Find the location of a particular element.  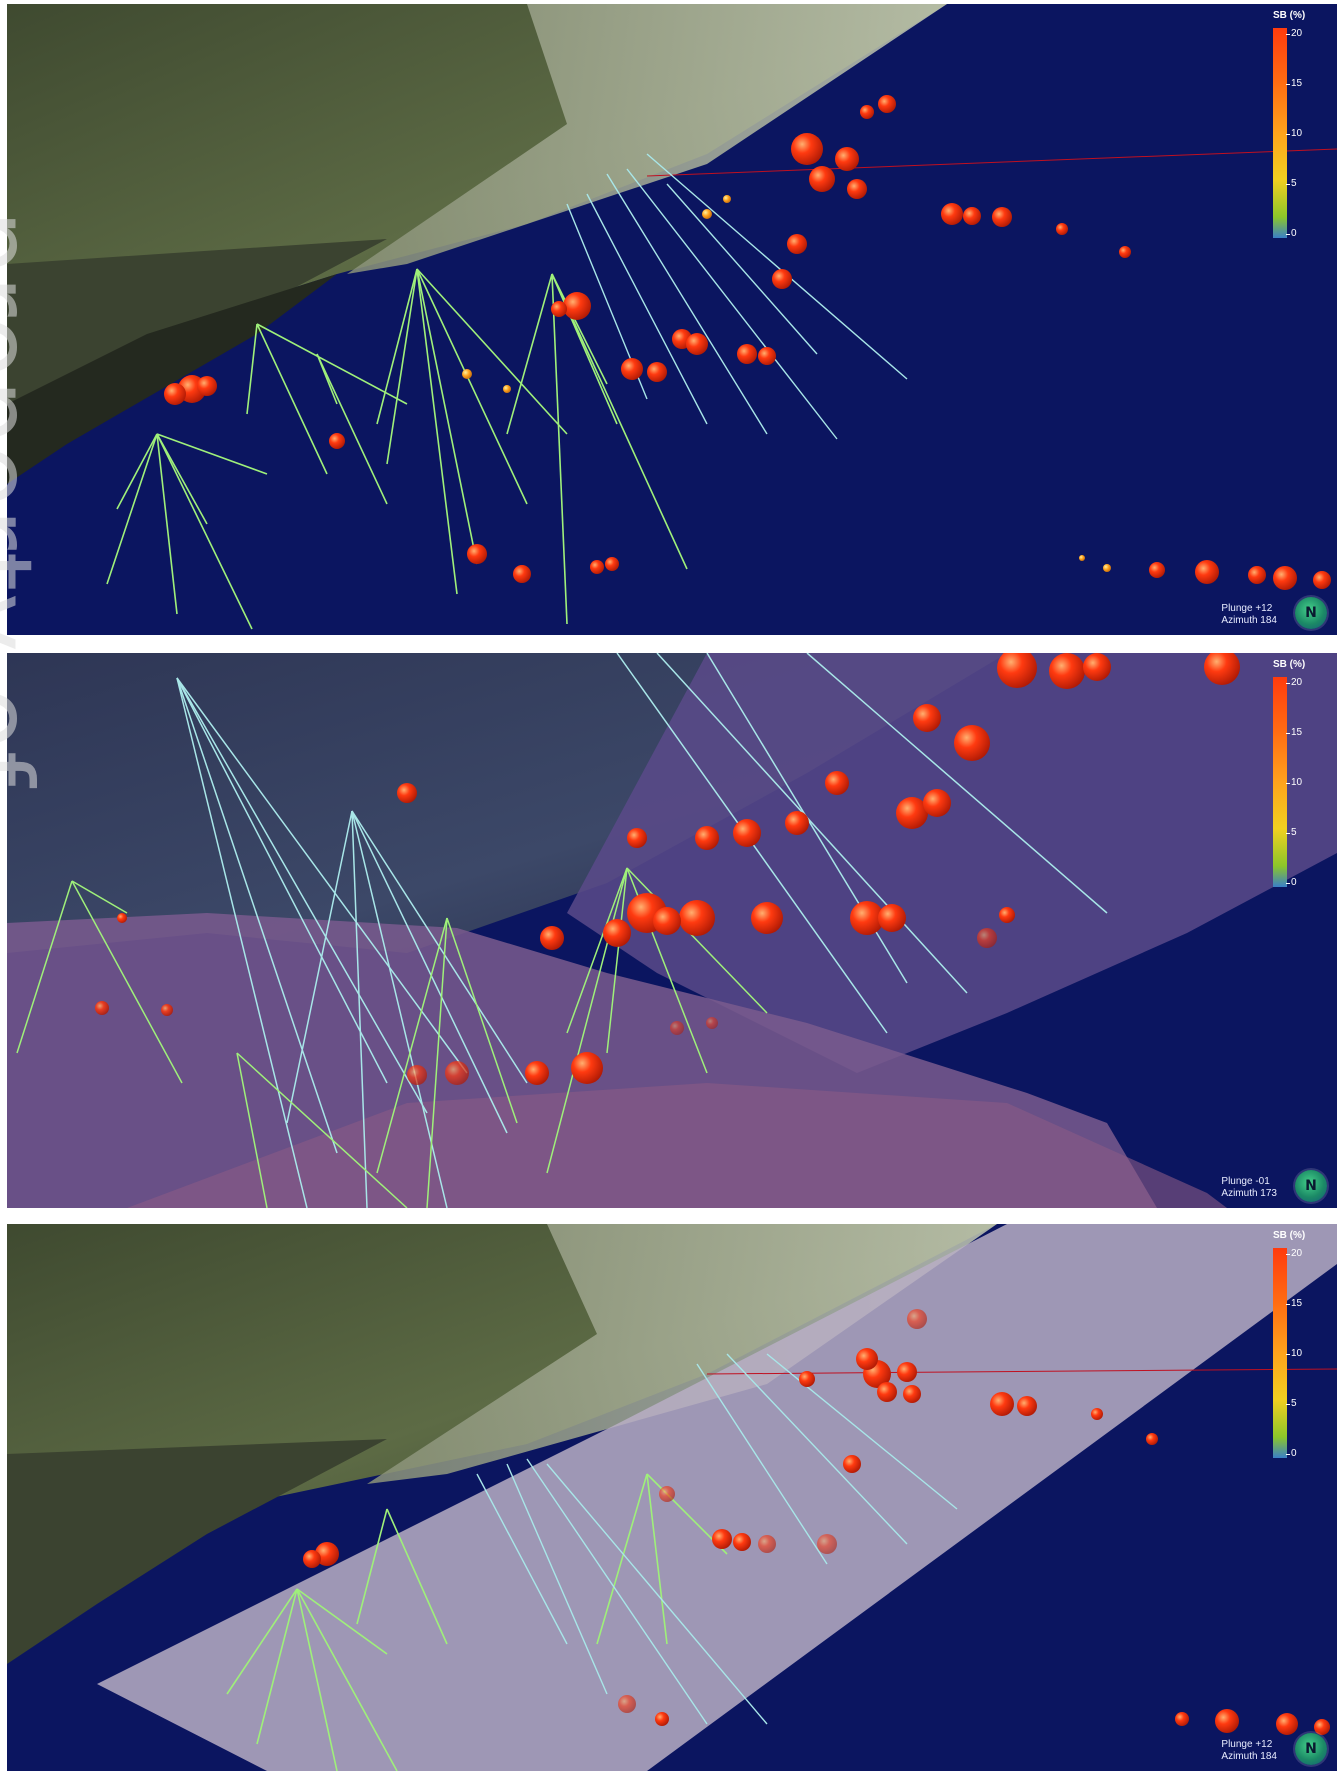

drillhole-traces-alt is located at coordinates (717, 1539).